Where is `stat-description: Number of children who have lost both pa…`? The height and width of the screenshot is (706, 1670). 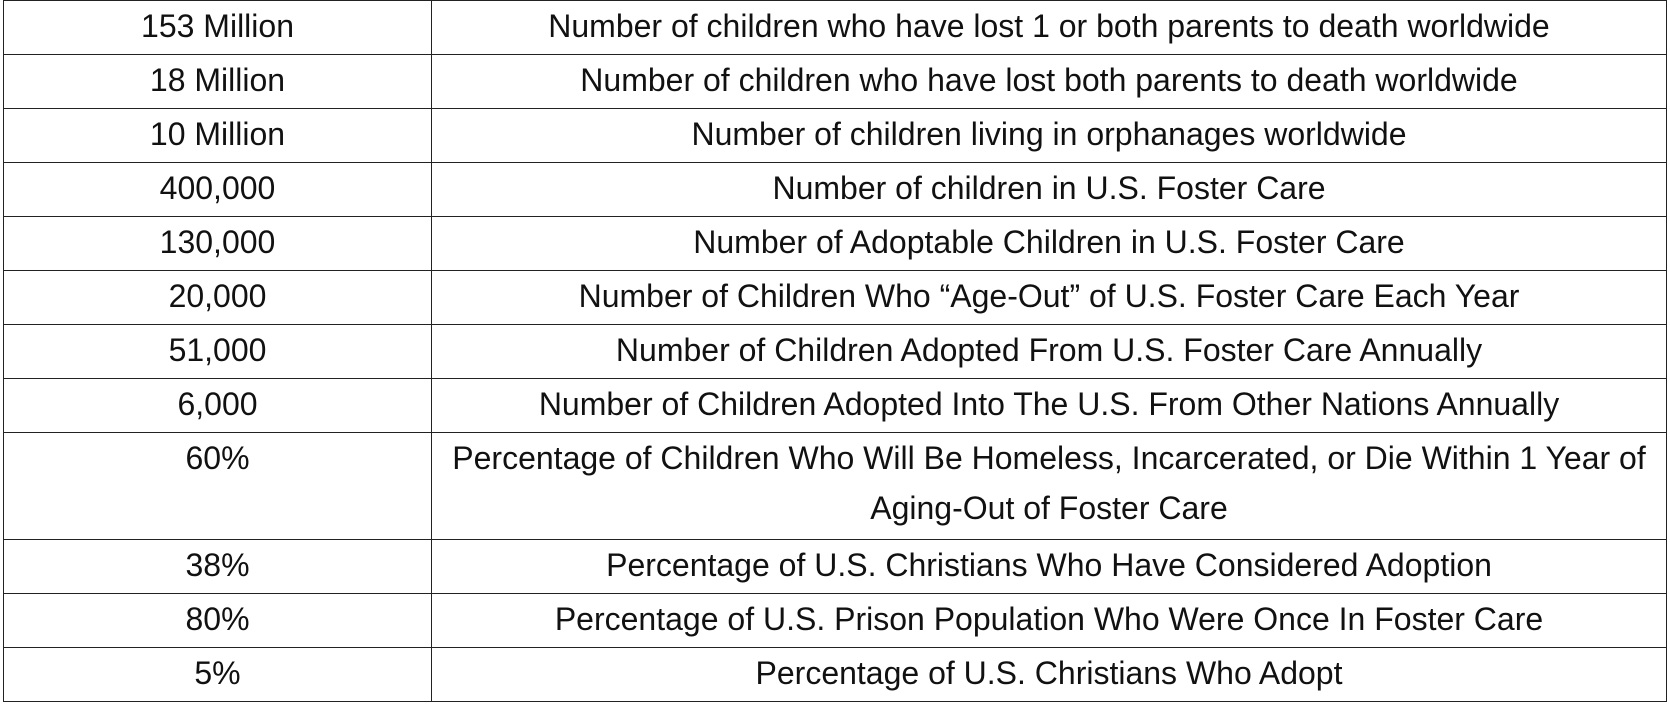 stat-description: Number of children who have lost both pa… is located at coordinates (1049, 81).